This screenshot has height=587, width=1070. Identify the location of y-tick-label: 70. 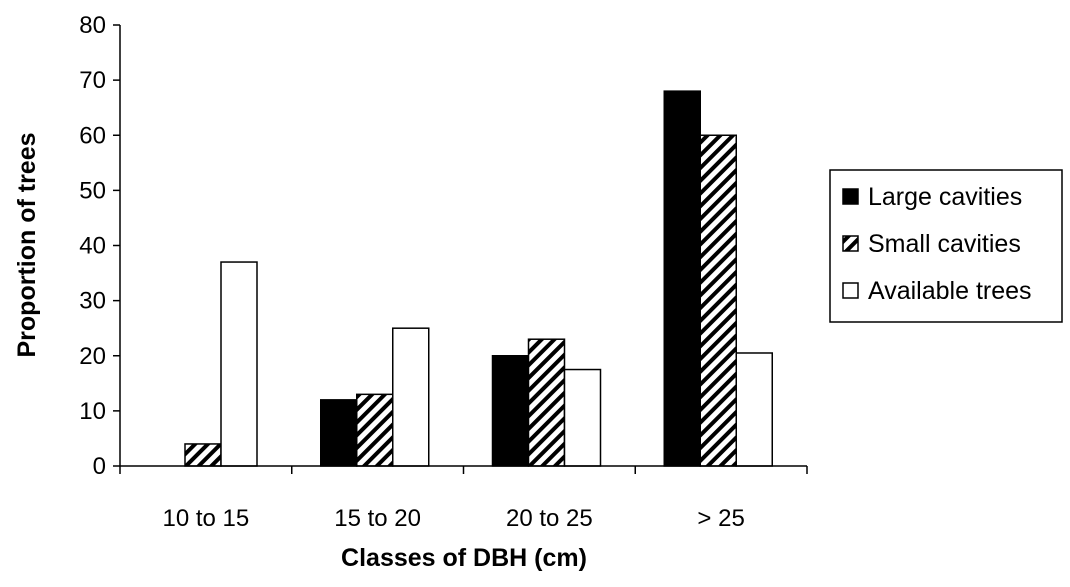
(92, 80).